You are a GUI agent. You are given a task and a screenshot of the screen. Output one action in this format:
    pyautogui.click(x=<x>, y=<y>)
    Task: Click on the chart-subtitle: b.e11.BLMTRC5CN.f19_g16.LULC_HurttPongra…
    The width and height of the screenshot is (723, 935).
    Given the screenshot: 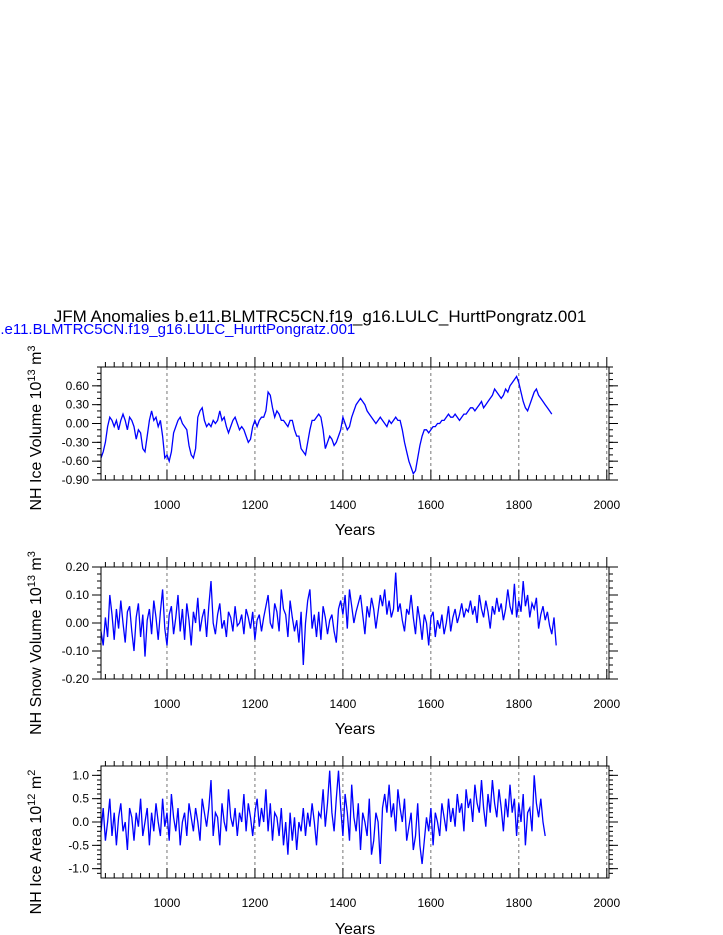 What is the action you would take?
    pyautogui.click(x=177, y=329)
    